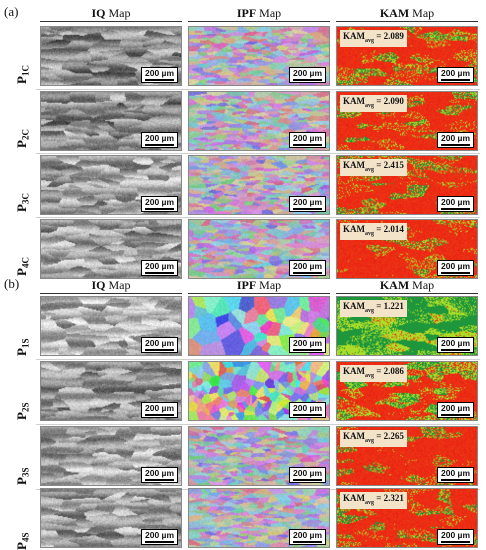 This screenshot has width=486, height=550. I want to click on sample-sub: 1C, so click(25, 71).